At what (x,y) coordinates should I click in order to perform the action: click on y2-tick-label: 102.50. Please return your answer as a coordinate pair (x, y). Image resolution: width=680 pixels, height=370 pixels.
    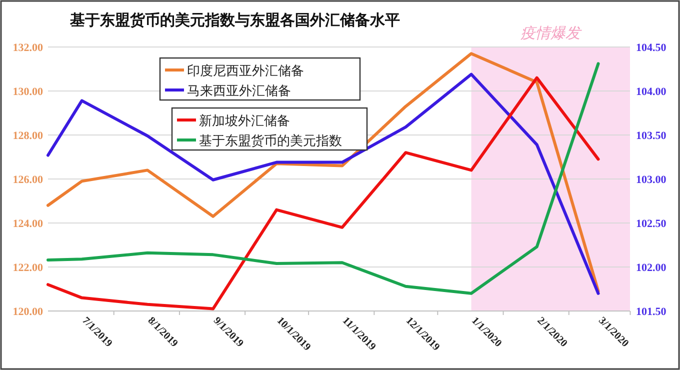
    Looking at the image, I should click on (651, 224).